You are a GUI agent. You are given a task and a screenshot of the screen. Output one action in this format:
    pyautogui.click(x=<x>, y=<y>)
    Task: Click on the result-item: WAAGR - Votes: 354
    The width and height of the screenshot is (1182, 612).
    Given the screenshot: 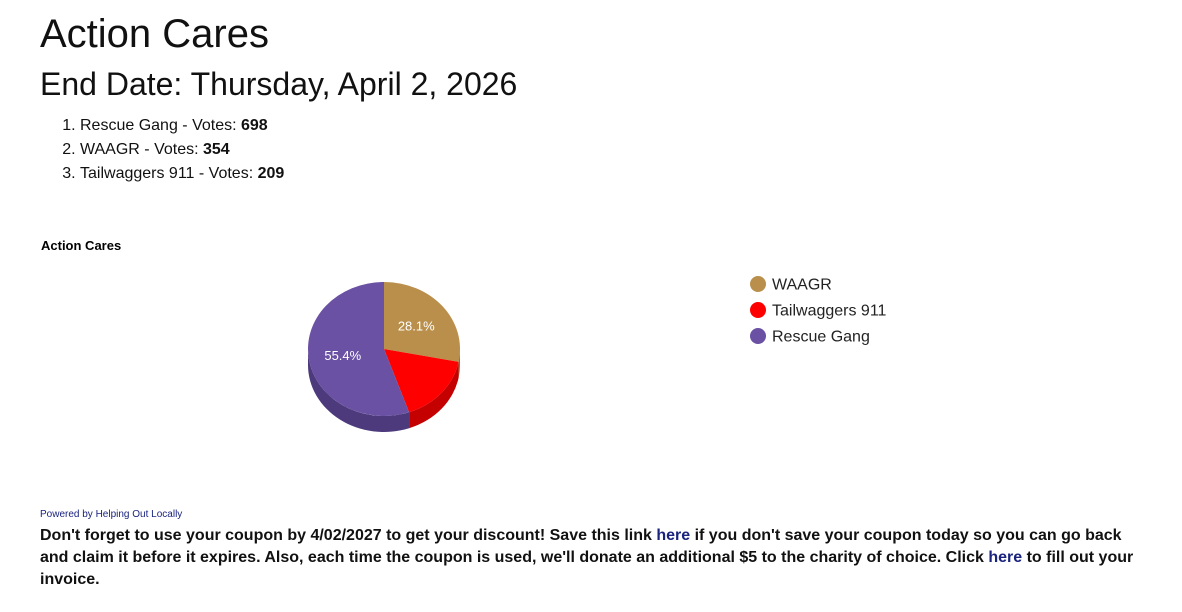 What is the action you would take?
    pyautogui.click(x=182, y=150)
    